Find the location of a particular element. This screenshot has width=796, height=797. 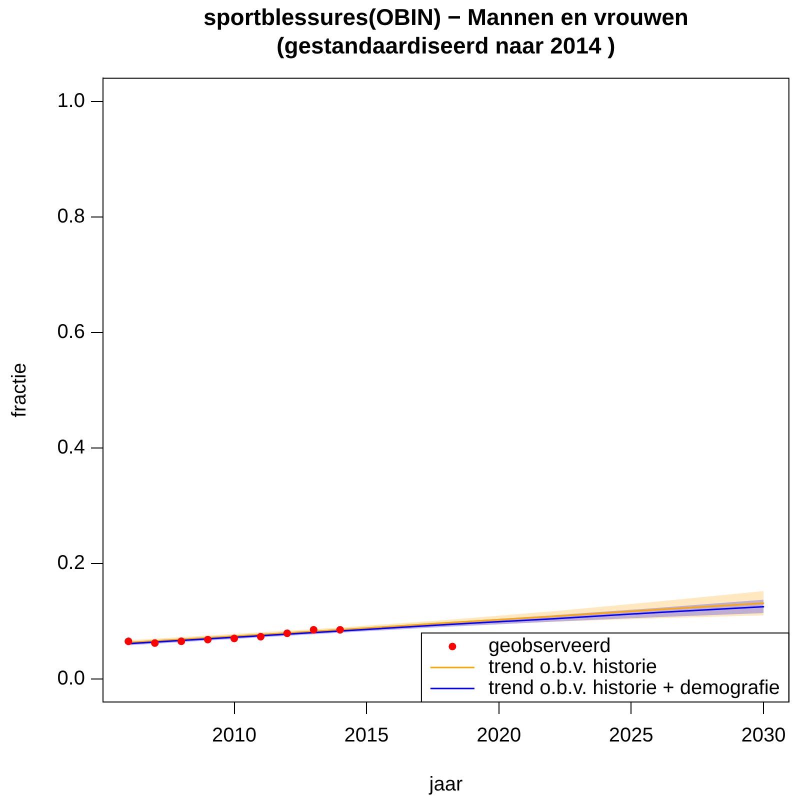

x-tick-label: 2010 is located at coordinates (234, 735).